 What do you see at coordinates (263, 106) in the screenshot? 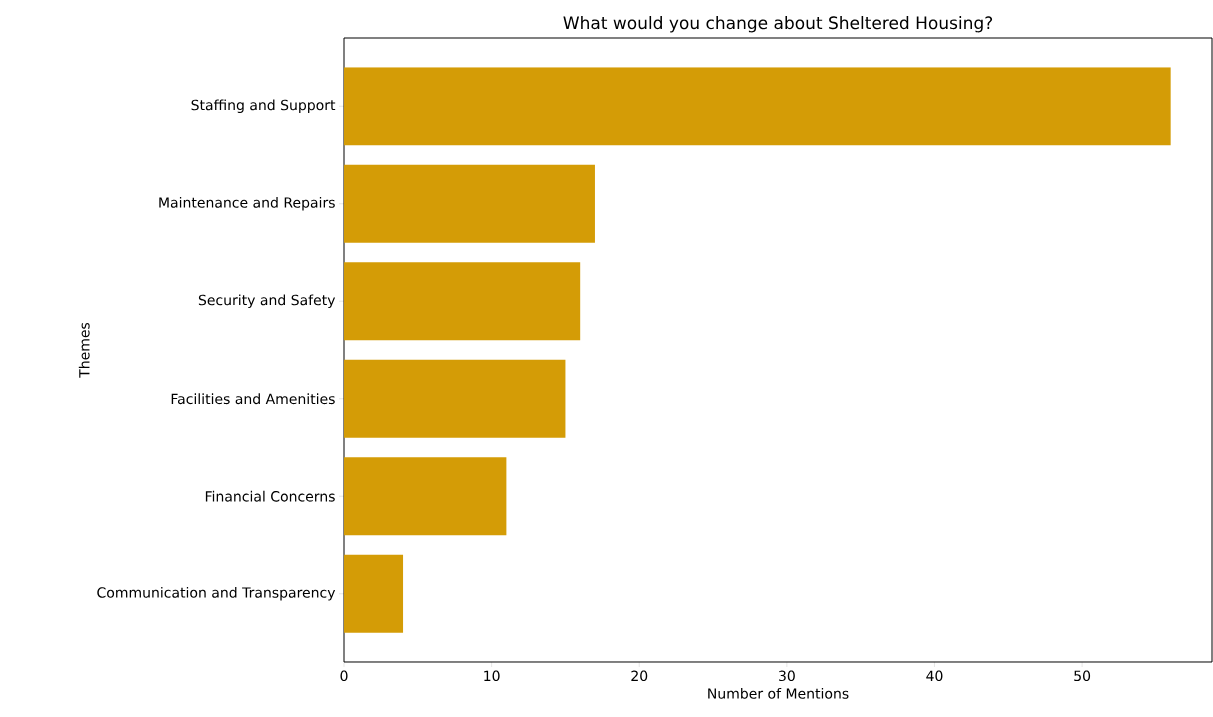
I see `y-tick-label: Staffing and Support` at bounding box center [263, 106].